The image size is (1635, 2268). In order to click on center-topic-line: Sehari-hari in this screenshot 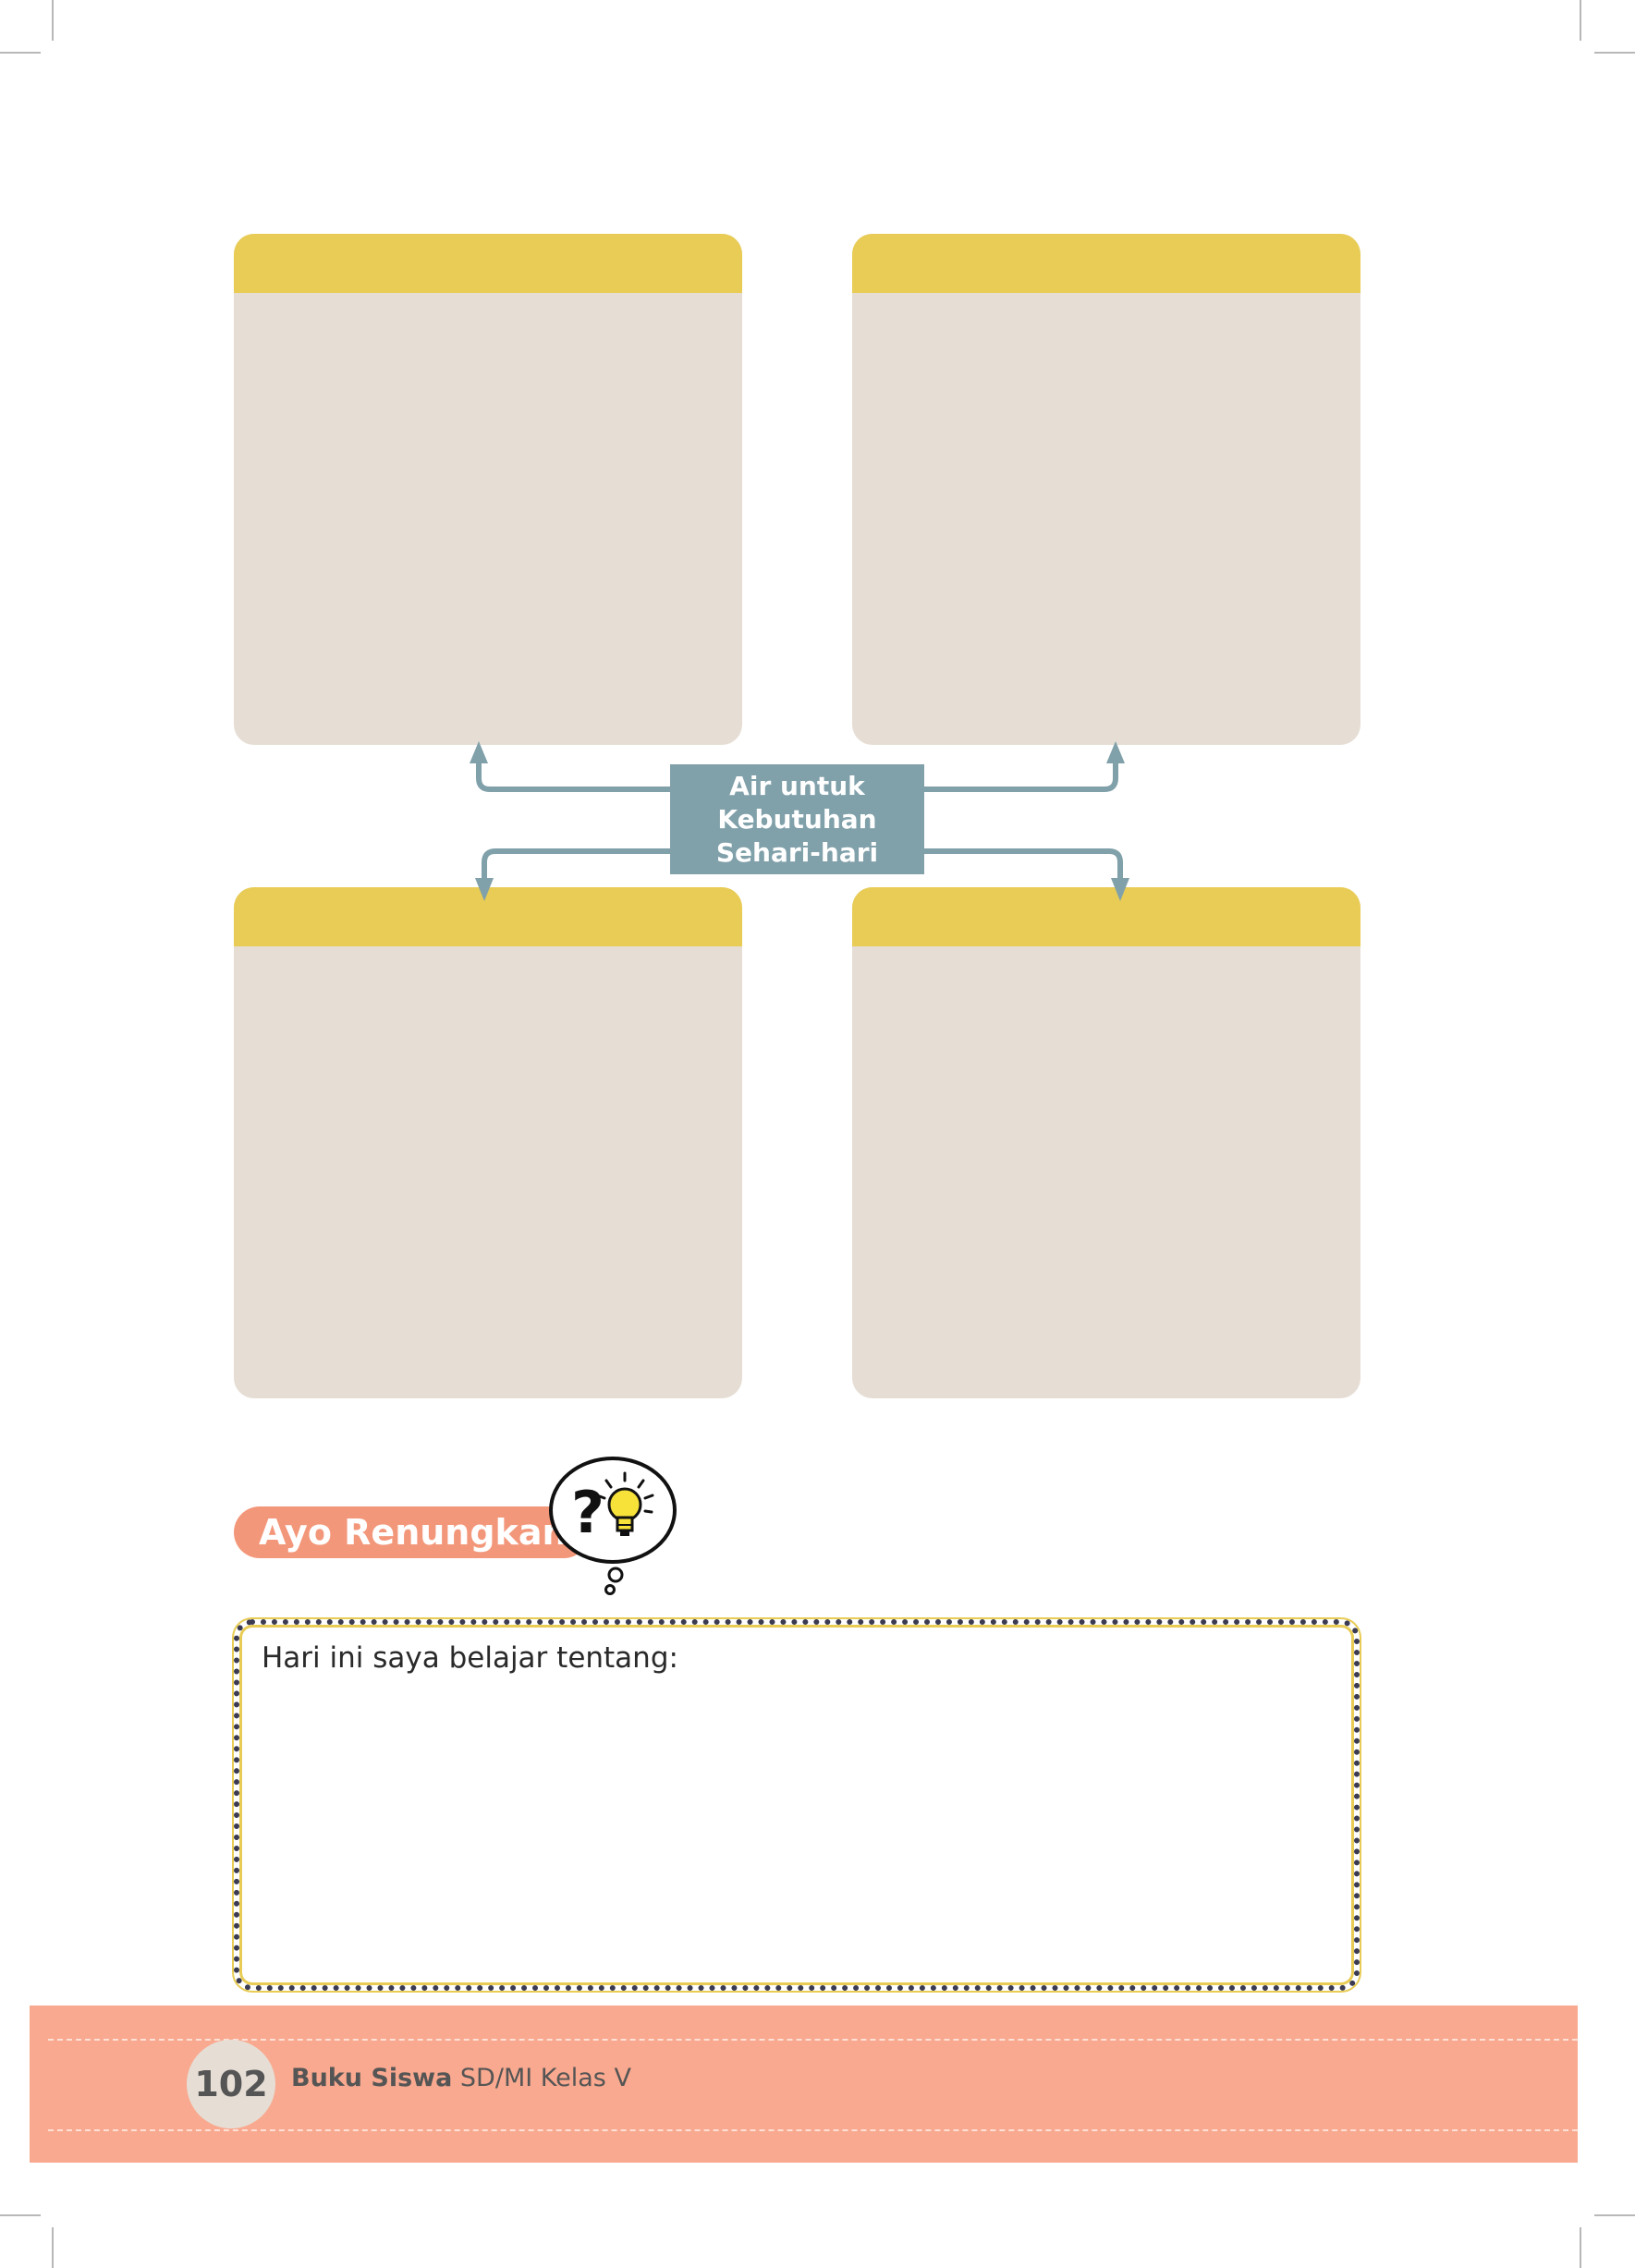, I will do `click(797, 852)`.